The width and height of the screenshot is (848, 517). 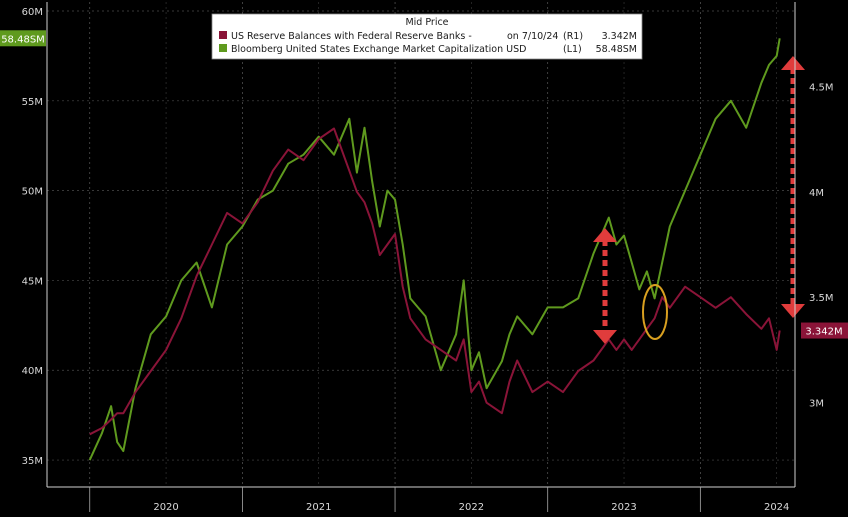 What do you see at coordinates (471, 507) in the screenshot?
I see `x-tick-label: 2022` at bounding box center [471, 507].